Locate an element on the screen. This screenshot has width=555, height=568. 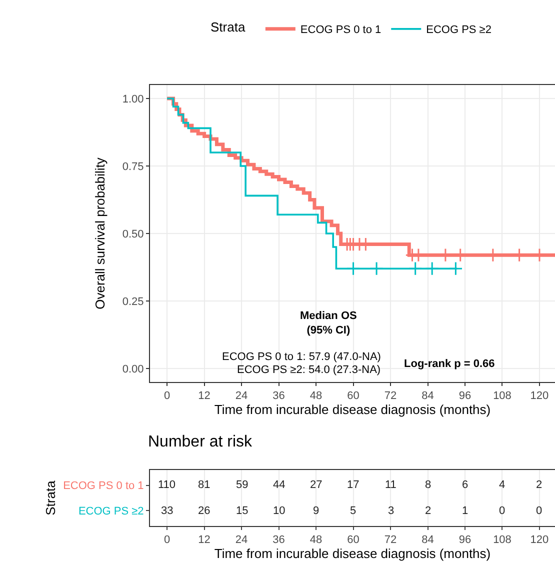
data-label: 6 is located at coordinates (465, 485).